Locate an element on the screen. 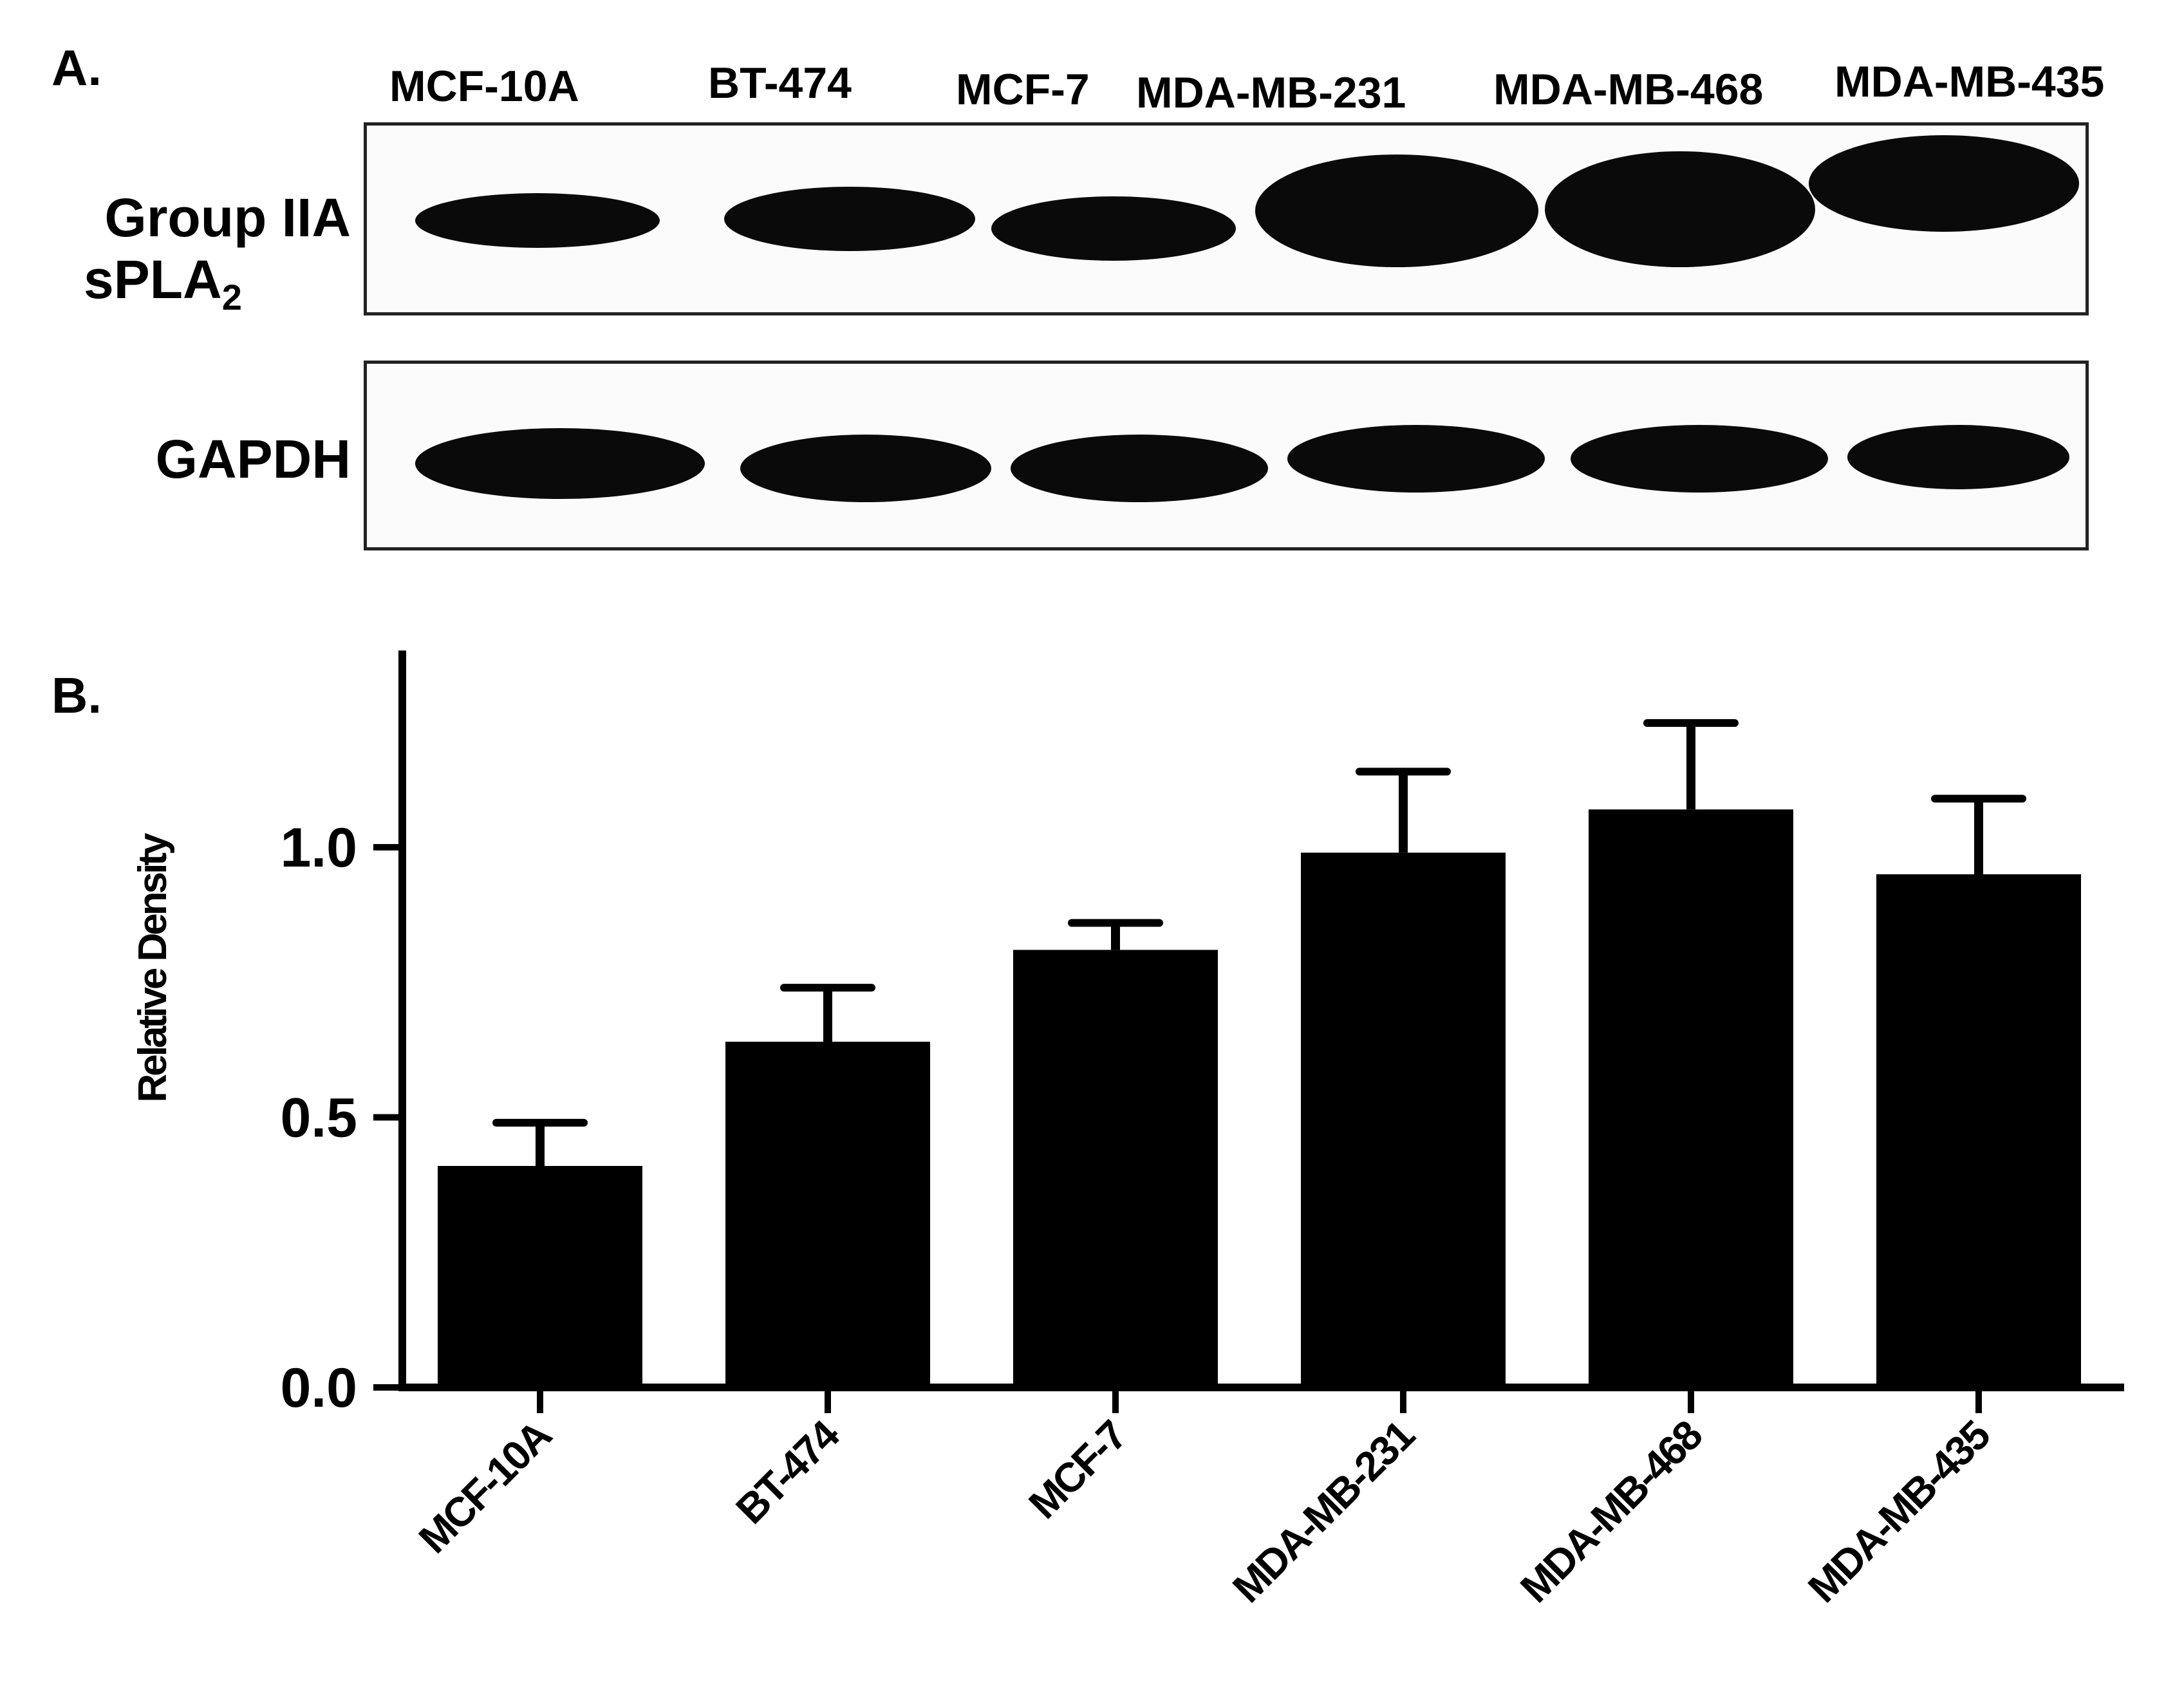  row-label-spla2-line1: Group IIA is located at coordinates (227, 218).